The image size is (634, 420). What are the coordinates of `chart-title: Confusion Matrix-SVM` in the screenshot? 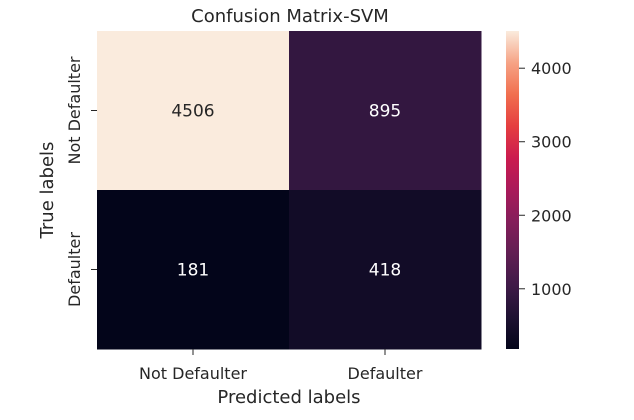 It's located at (290, 16).